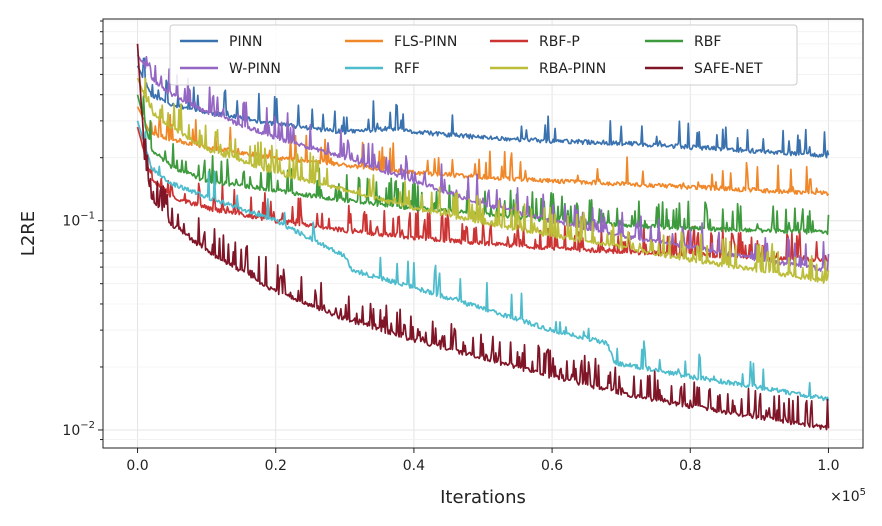 The image size is (882, 526). I want to click on legend-label-rbf: RBF, so click(707, 42).